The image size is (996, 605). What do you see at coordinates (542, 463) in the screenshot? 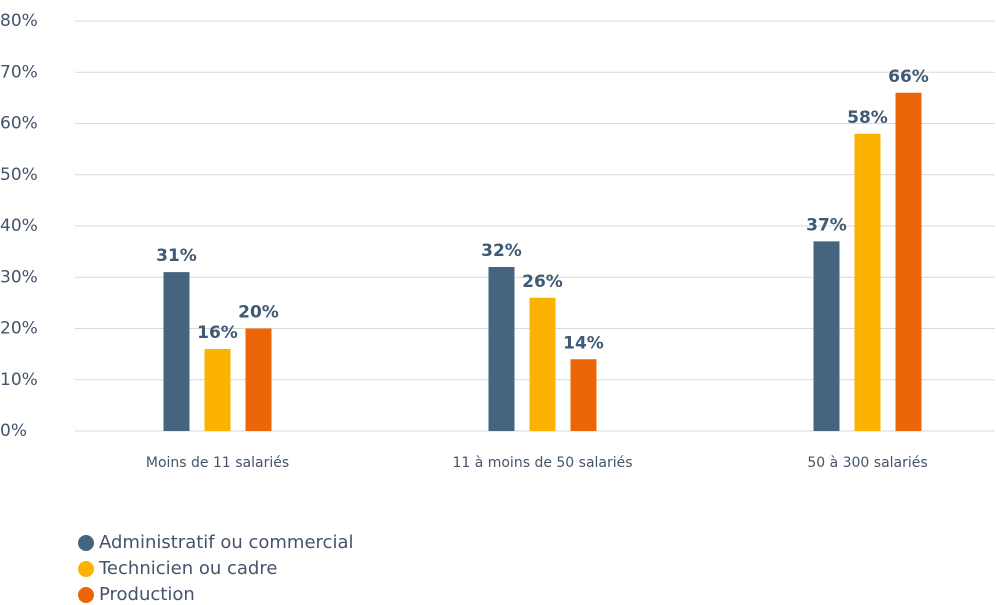
I see `x-tick-label: 11 à moins de 50 salariés` at bounding box center [542, 463].